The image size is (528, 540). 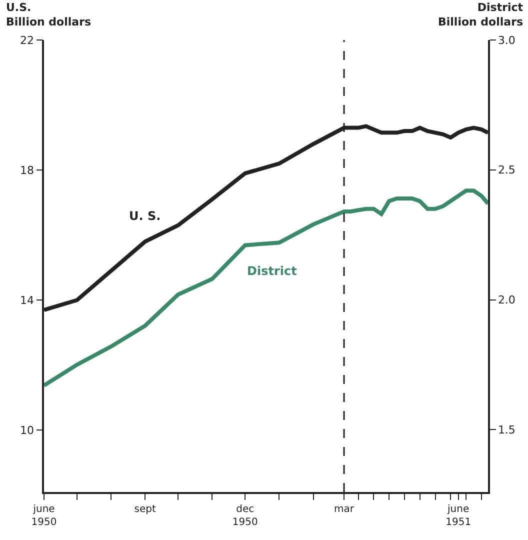 What do you see at coordinates (145, 216) in the screenshot?
I see `series-label: U. S.` at bounding box center [145, 216].